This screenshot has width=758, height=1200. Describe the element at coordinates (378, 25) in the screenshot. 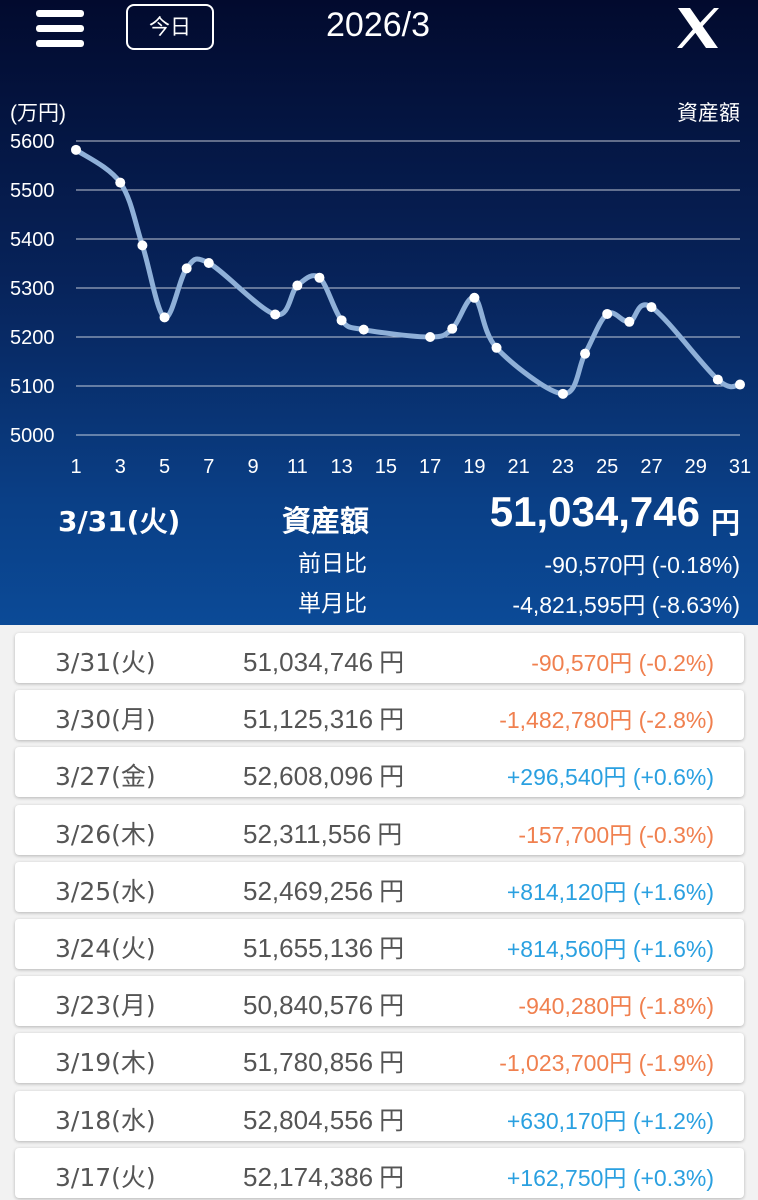

I see `month-title: 2026/3` at that location.